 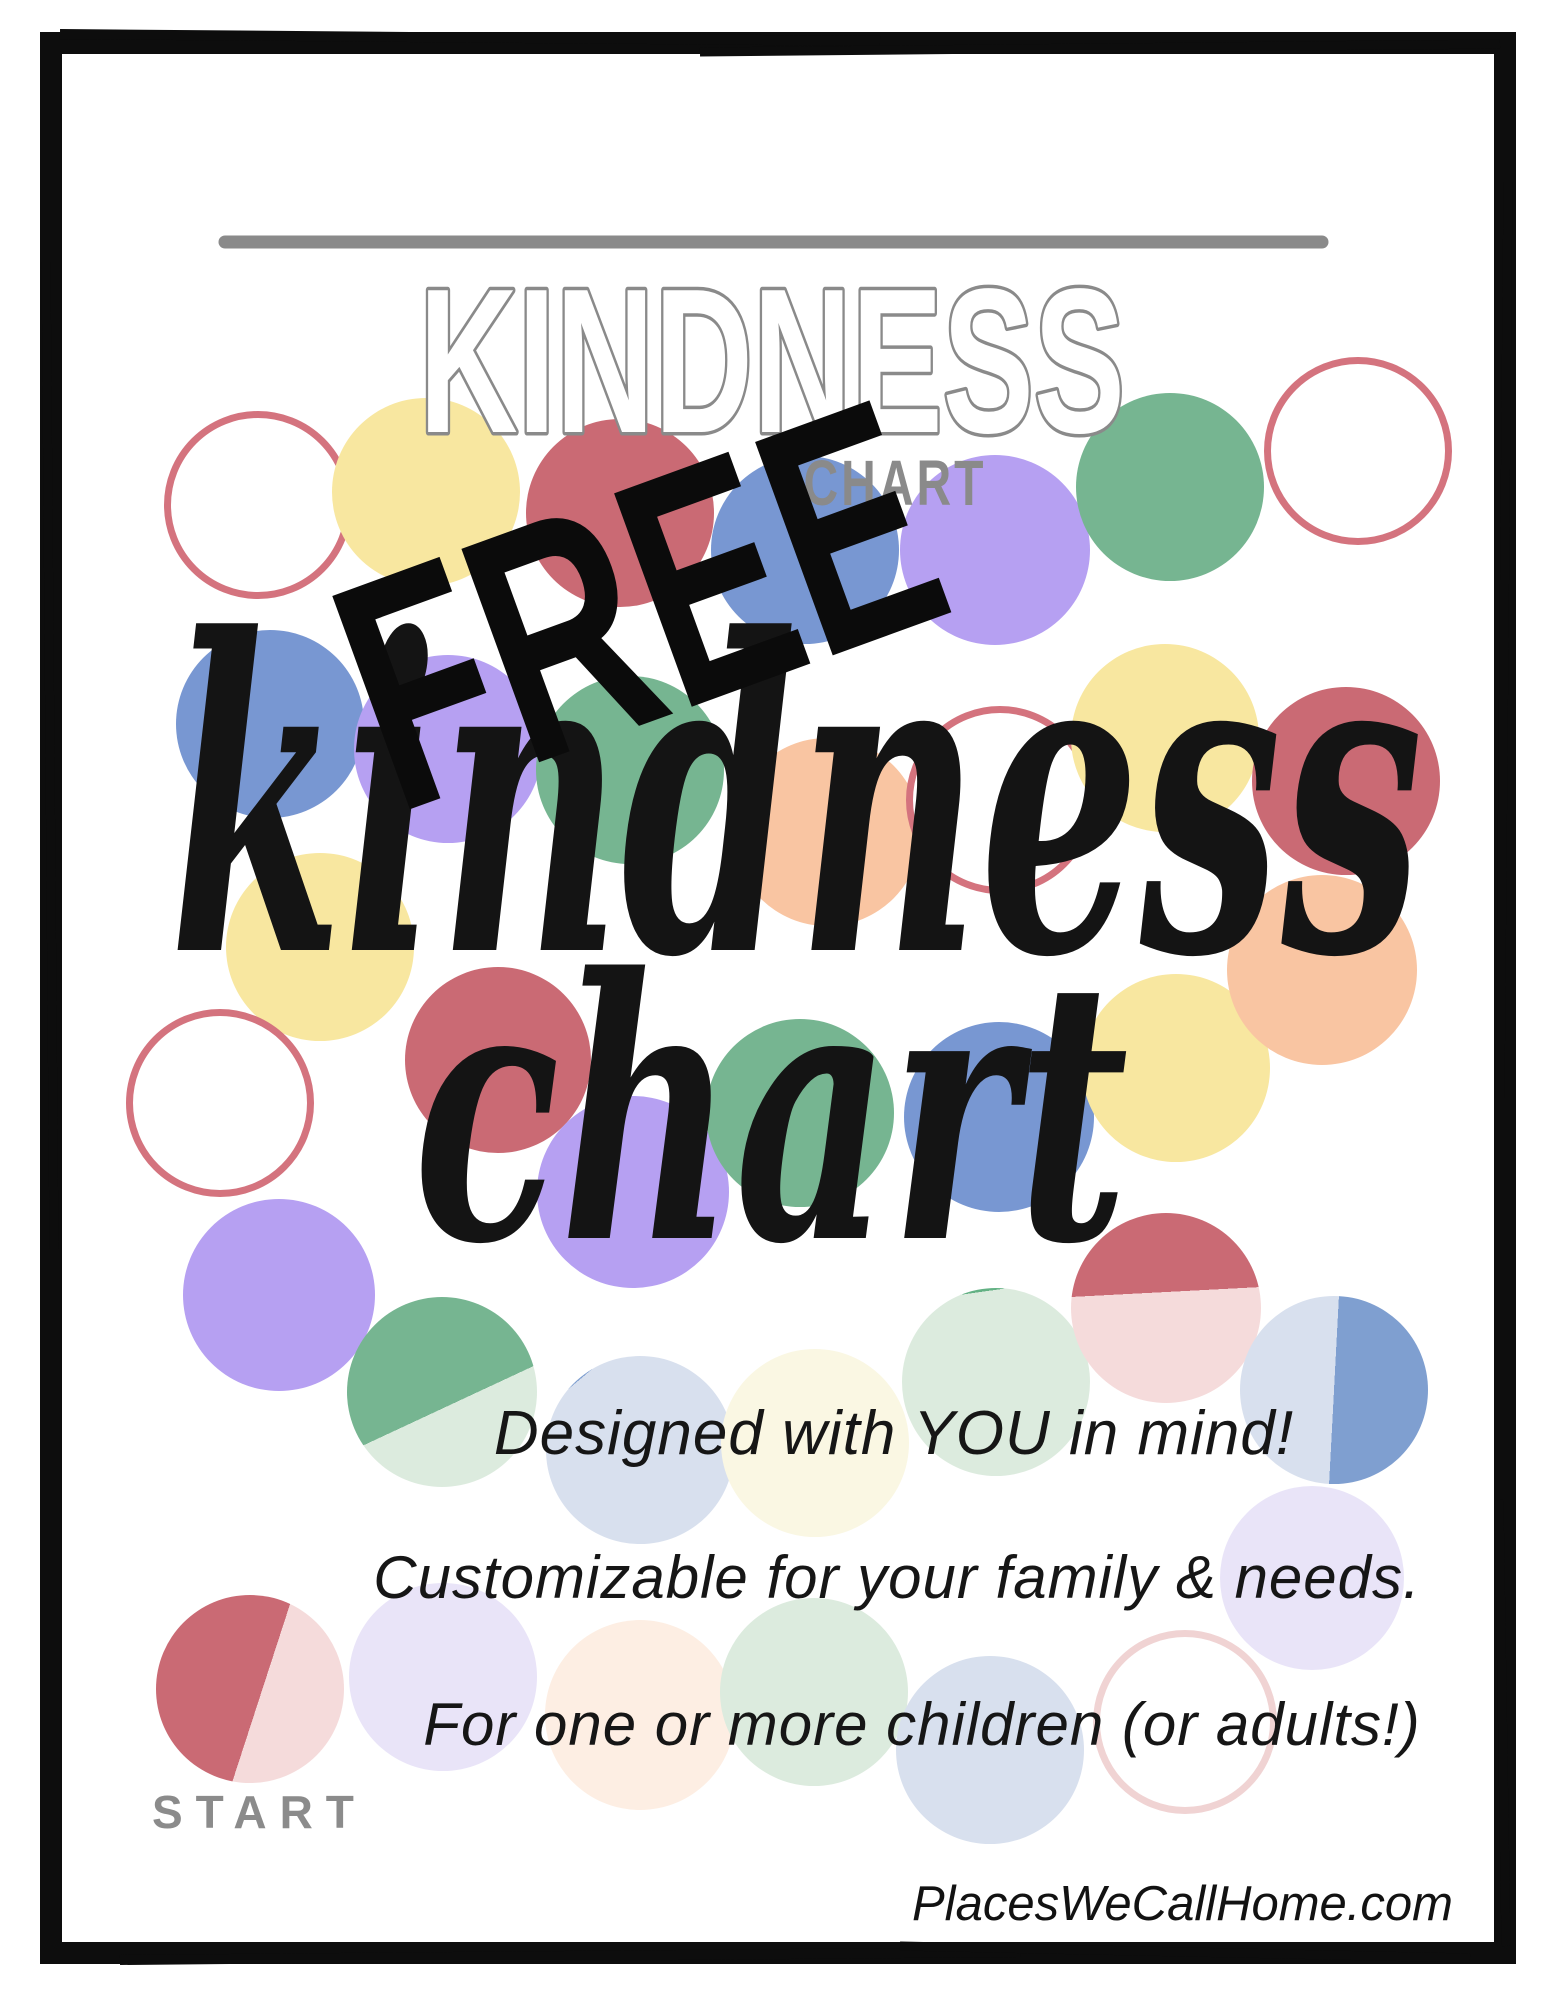 I want to click on frame-stroke-top-right, so click(x=1100, y=48).